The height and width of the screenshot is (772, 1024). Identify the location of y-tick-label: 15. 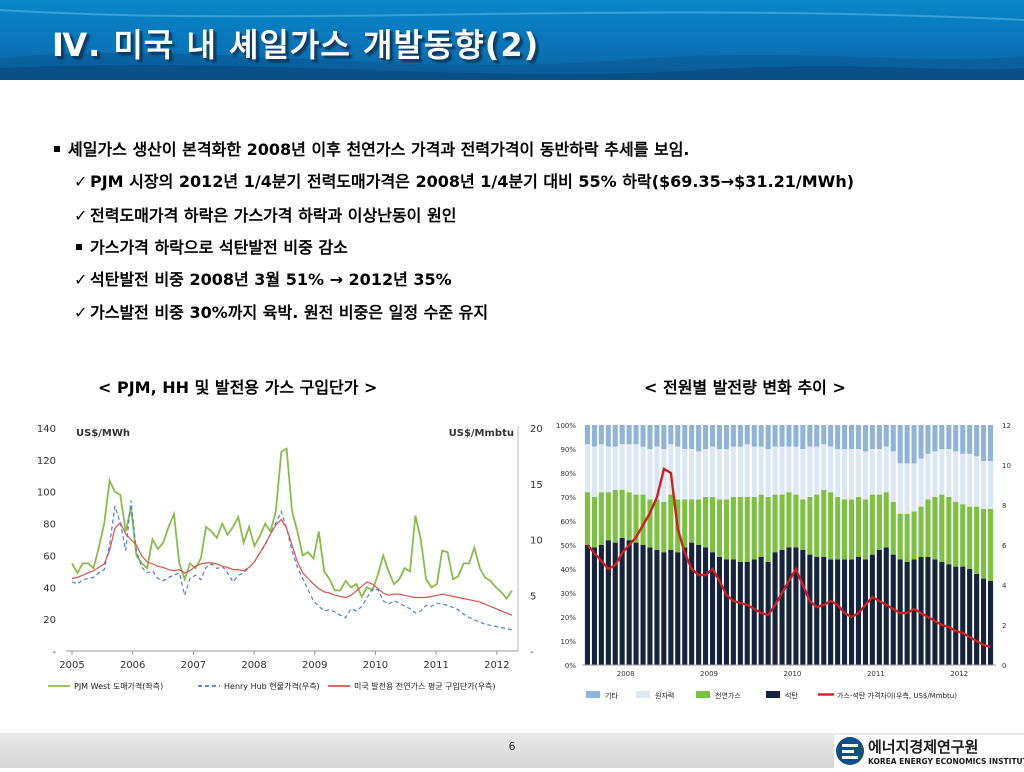
(536, 485).